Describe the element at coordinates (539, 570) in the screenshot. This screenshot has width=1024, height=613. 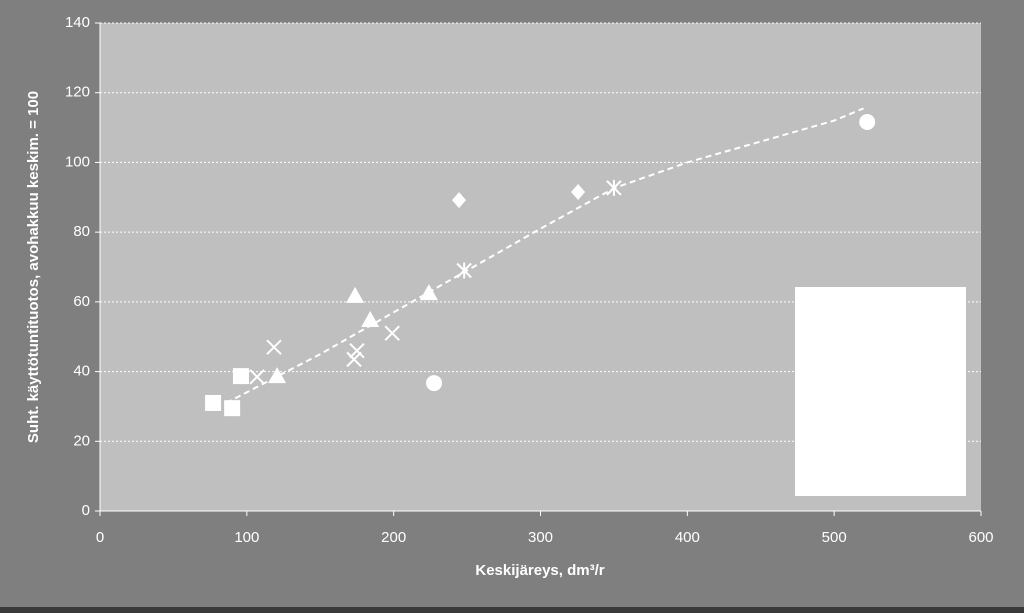
I see `x-axis-label: Keskijäreys, dm³/r` at that location.